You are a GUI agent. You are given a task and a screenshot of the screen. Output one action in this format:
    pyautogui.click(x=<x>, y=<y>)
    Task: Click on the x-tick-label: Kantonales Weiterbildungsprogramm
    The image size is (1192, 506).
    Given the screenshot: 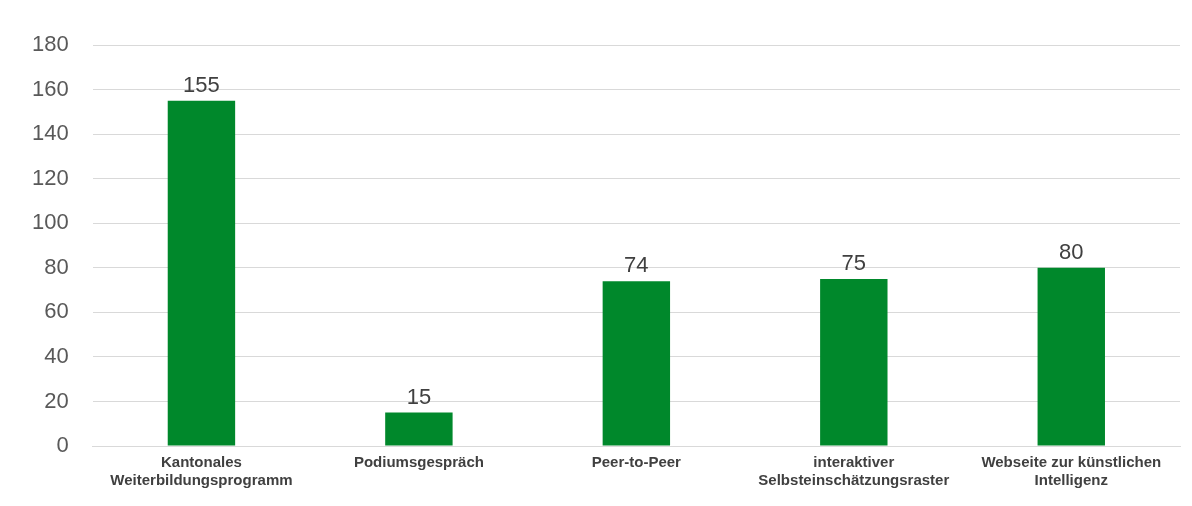 What is the action you would take?
    pyautogui.click(x=201, y=471)
    